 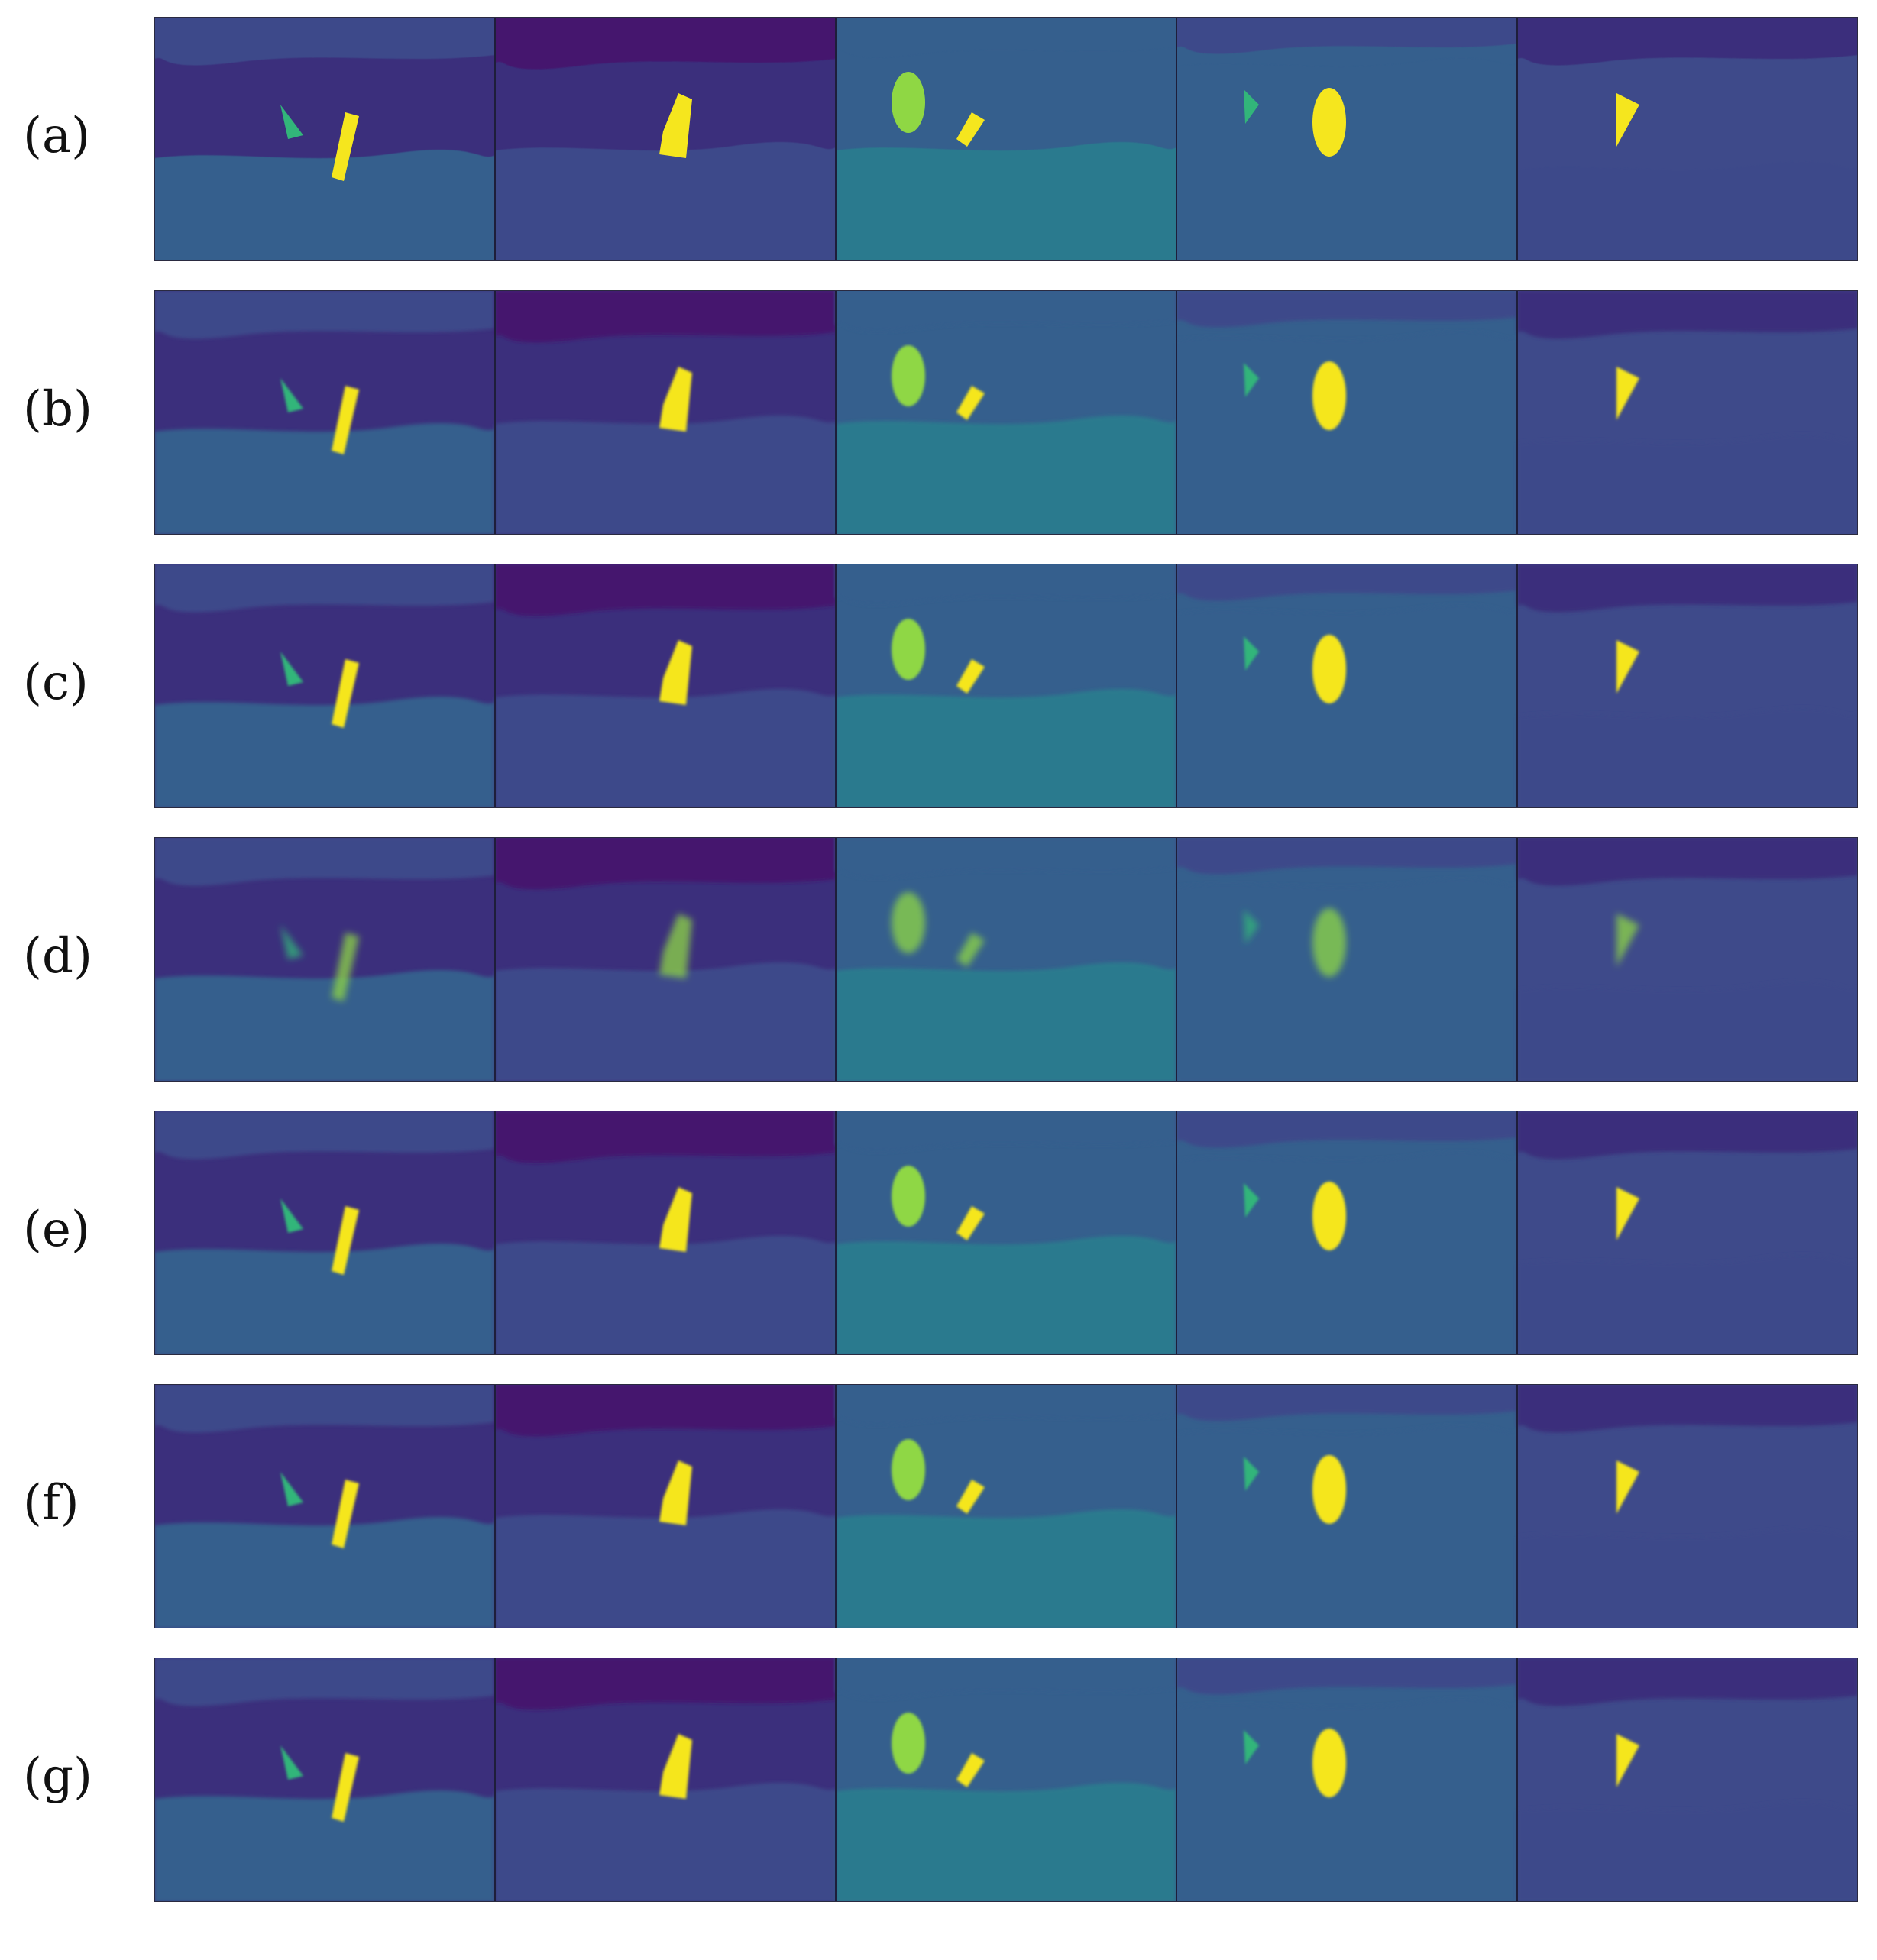 I want to click on row-label: (c), so click(x=56, y=683).